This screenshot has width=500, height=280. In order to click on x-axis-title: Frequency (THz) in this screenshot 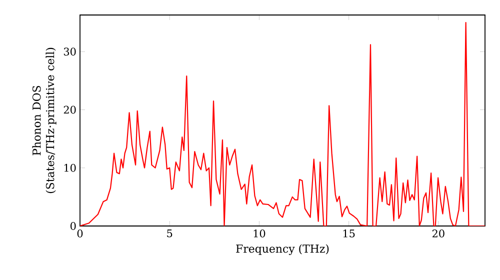, I will do `click(282, 250)`.